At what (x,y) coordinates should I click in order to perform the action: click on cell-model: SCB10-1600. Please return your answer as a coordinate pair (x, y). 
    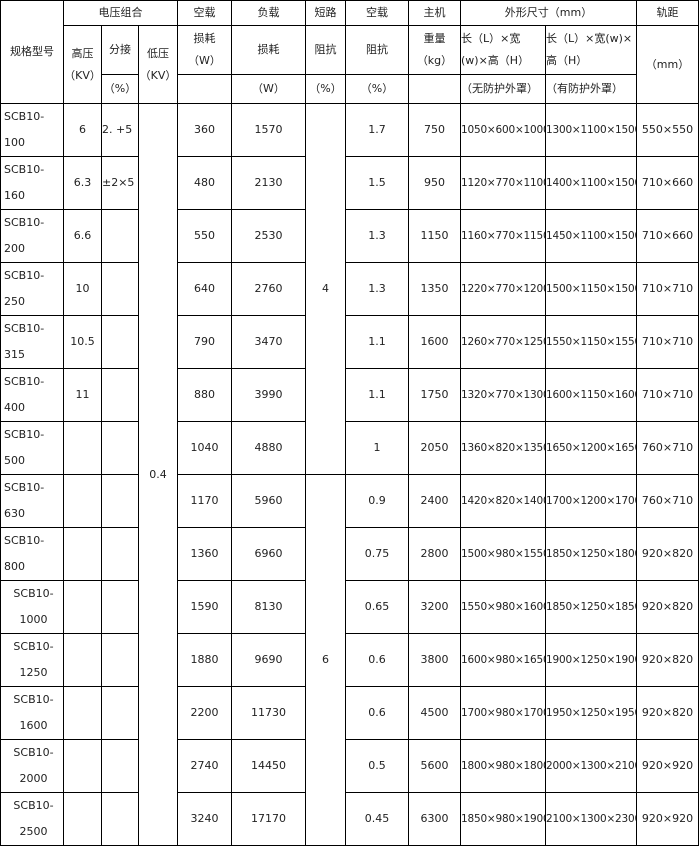
    Looking at the image, I should click on (32, 713).